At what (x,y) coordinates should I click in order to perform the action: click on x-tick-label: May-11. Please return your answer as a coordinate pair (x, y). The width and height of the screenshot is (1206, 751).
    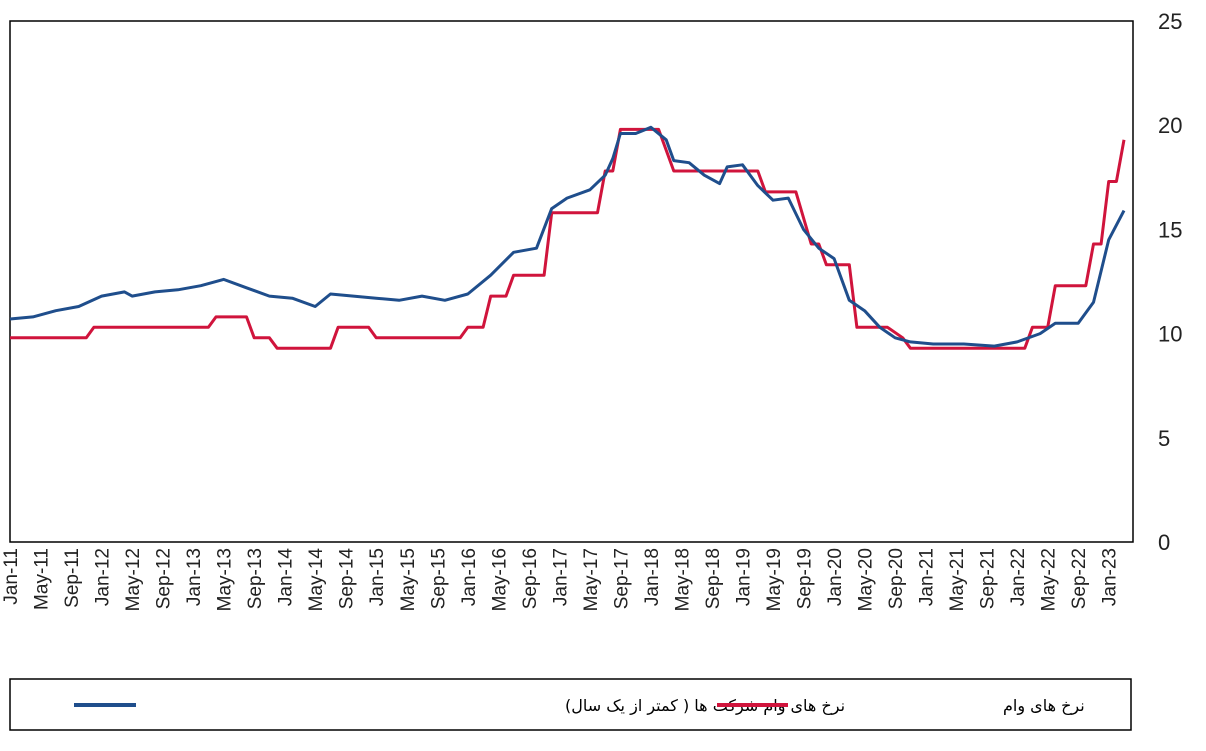
    Looking at the image, I should click on (42, 579).